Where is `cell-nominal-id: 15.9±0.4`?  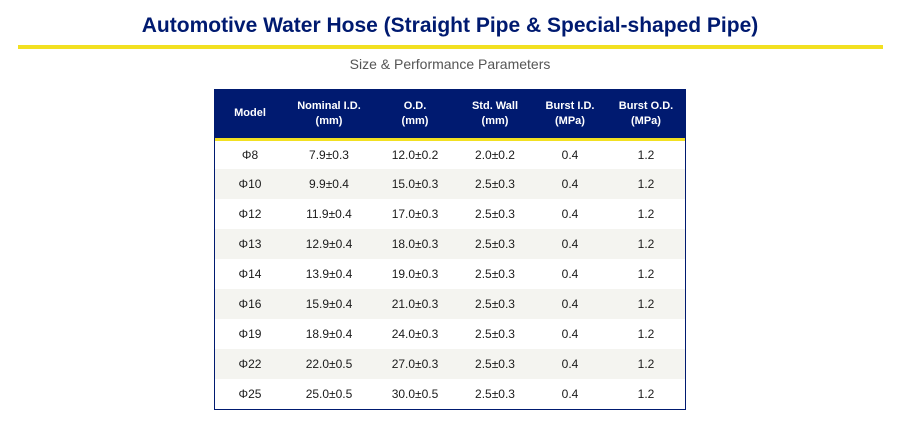 cell-nominal-id: 15.9±0.4 is located at coordinates (329, 304).